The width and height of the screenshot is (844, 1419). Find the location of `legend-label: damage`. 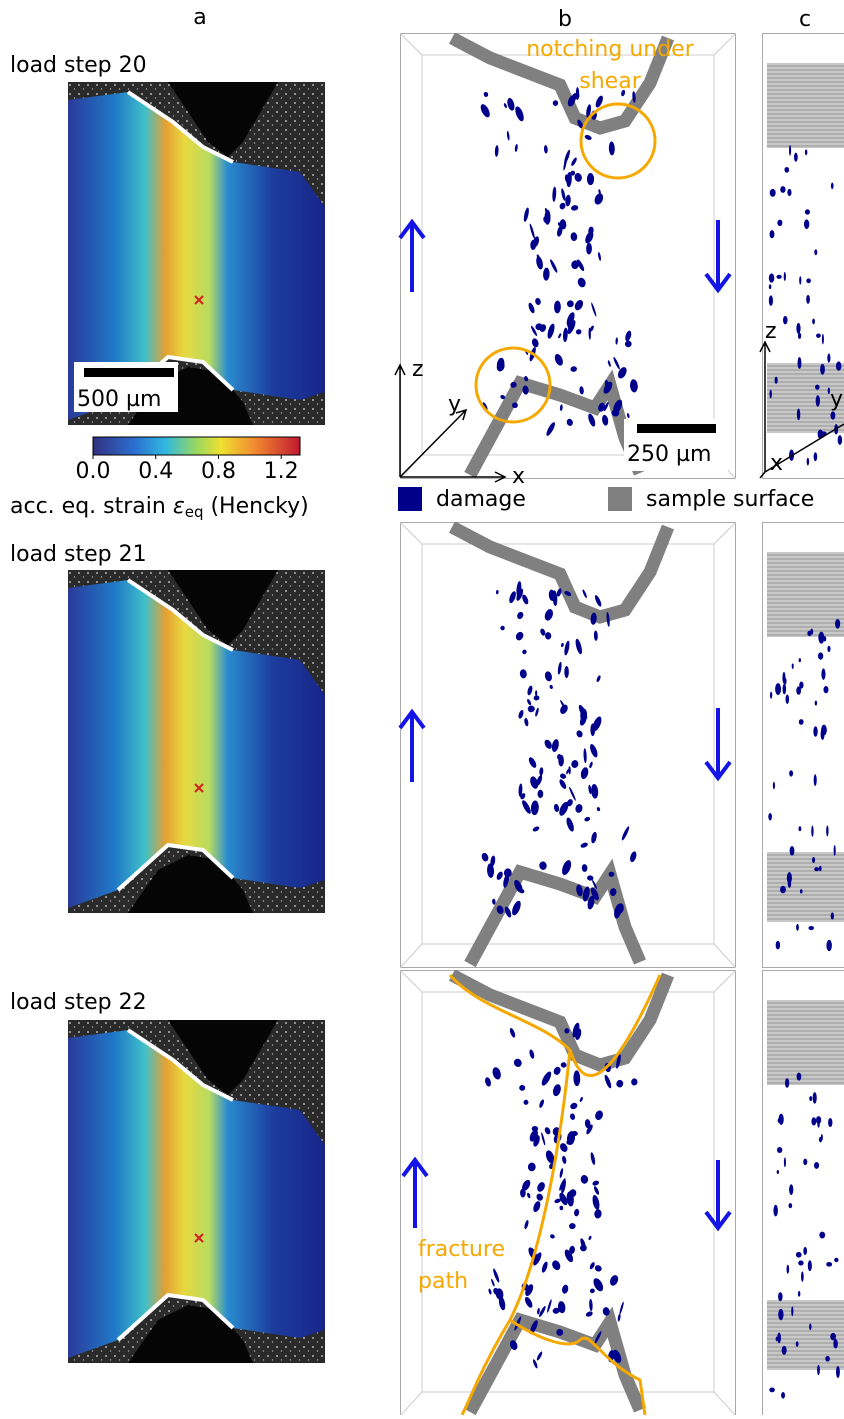

legend-label: damage is located at coordinates (481, 499).